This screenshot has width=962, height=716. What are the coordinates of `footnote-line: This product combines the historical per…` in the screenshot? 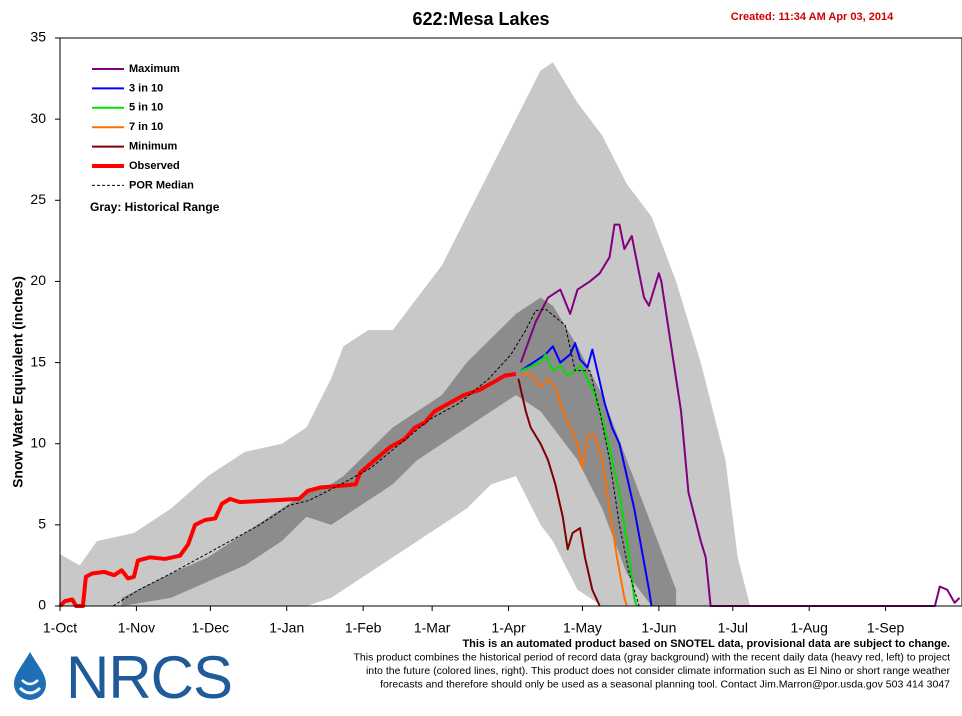 It's located at (652, 657).